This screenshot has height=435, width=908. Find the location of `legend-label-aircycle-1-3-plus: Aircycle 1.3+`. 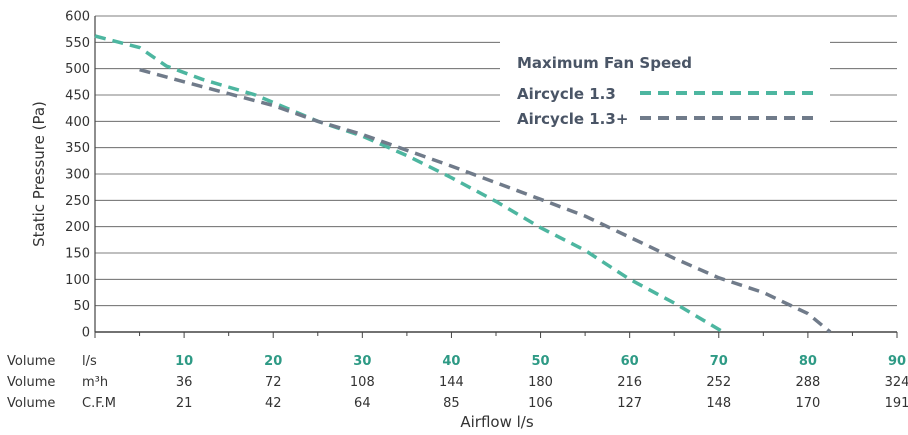

legend-label-aircycle-1-3-plus: Aircycle 1.3+ is located at coordinates (572, 119).